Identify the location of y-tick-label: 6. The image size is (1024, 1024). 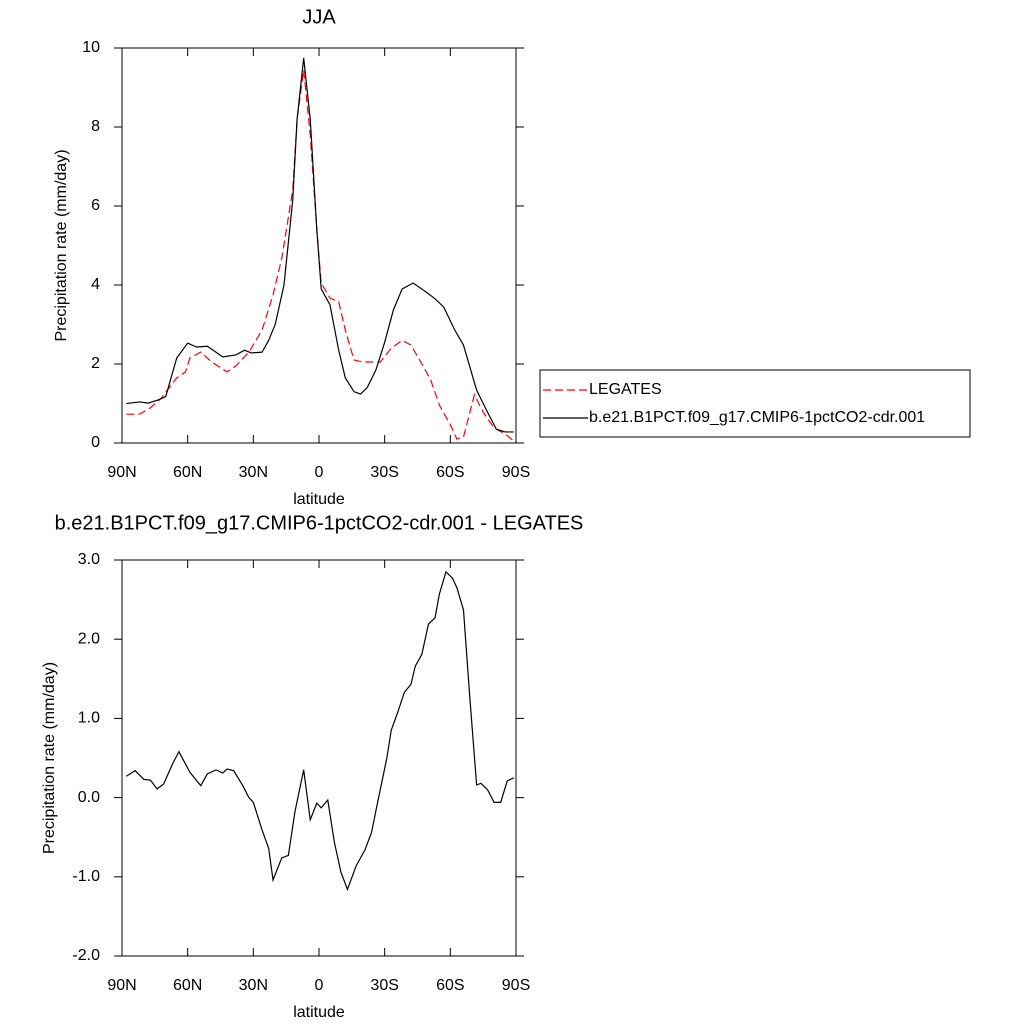
(95, 205).